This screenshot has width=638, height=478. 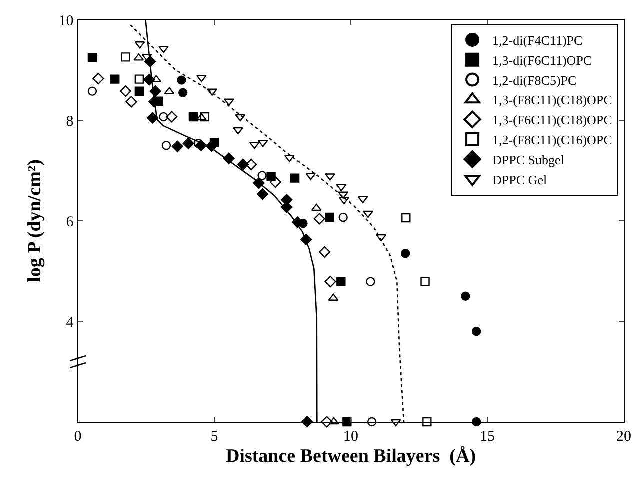 I want to click on x-tick-label: 5, so click(x=214, y=437).